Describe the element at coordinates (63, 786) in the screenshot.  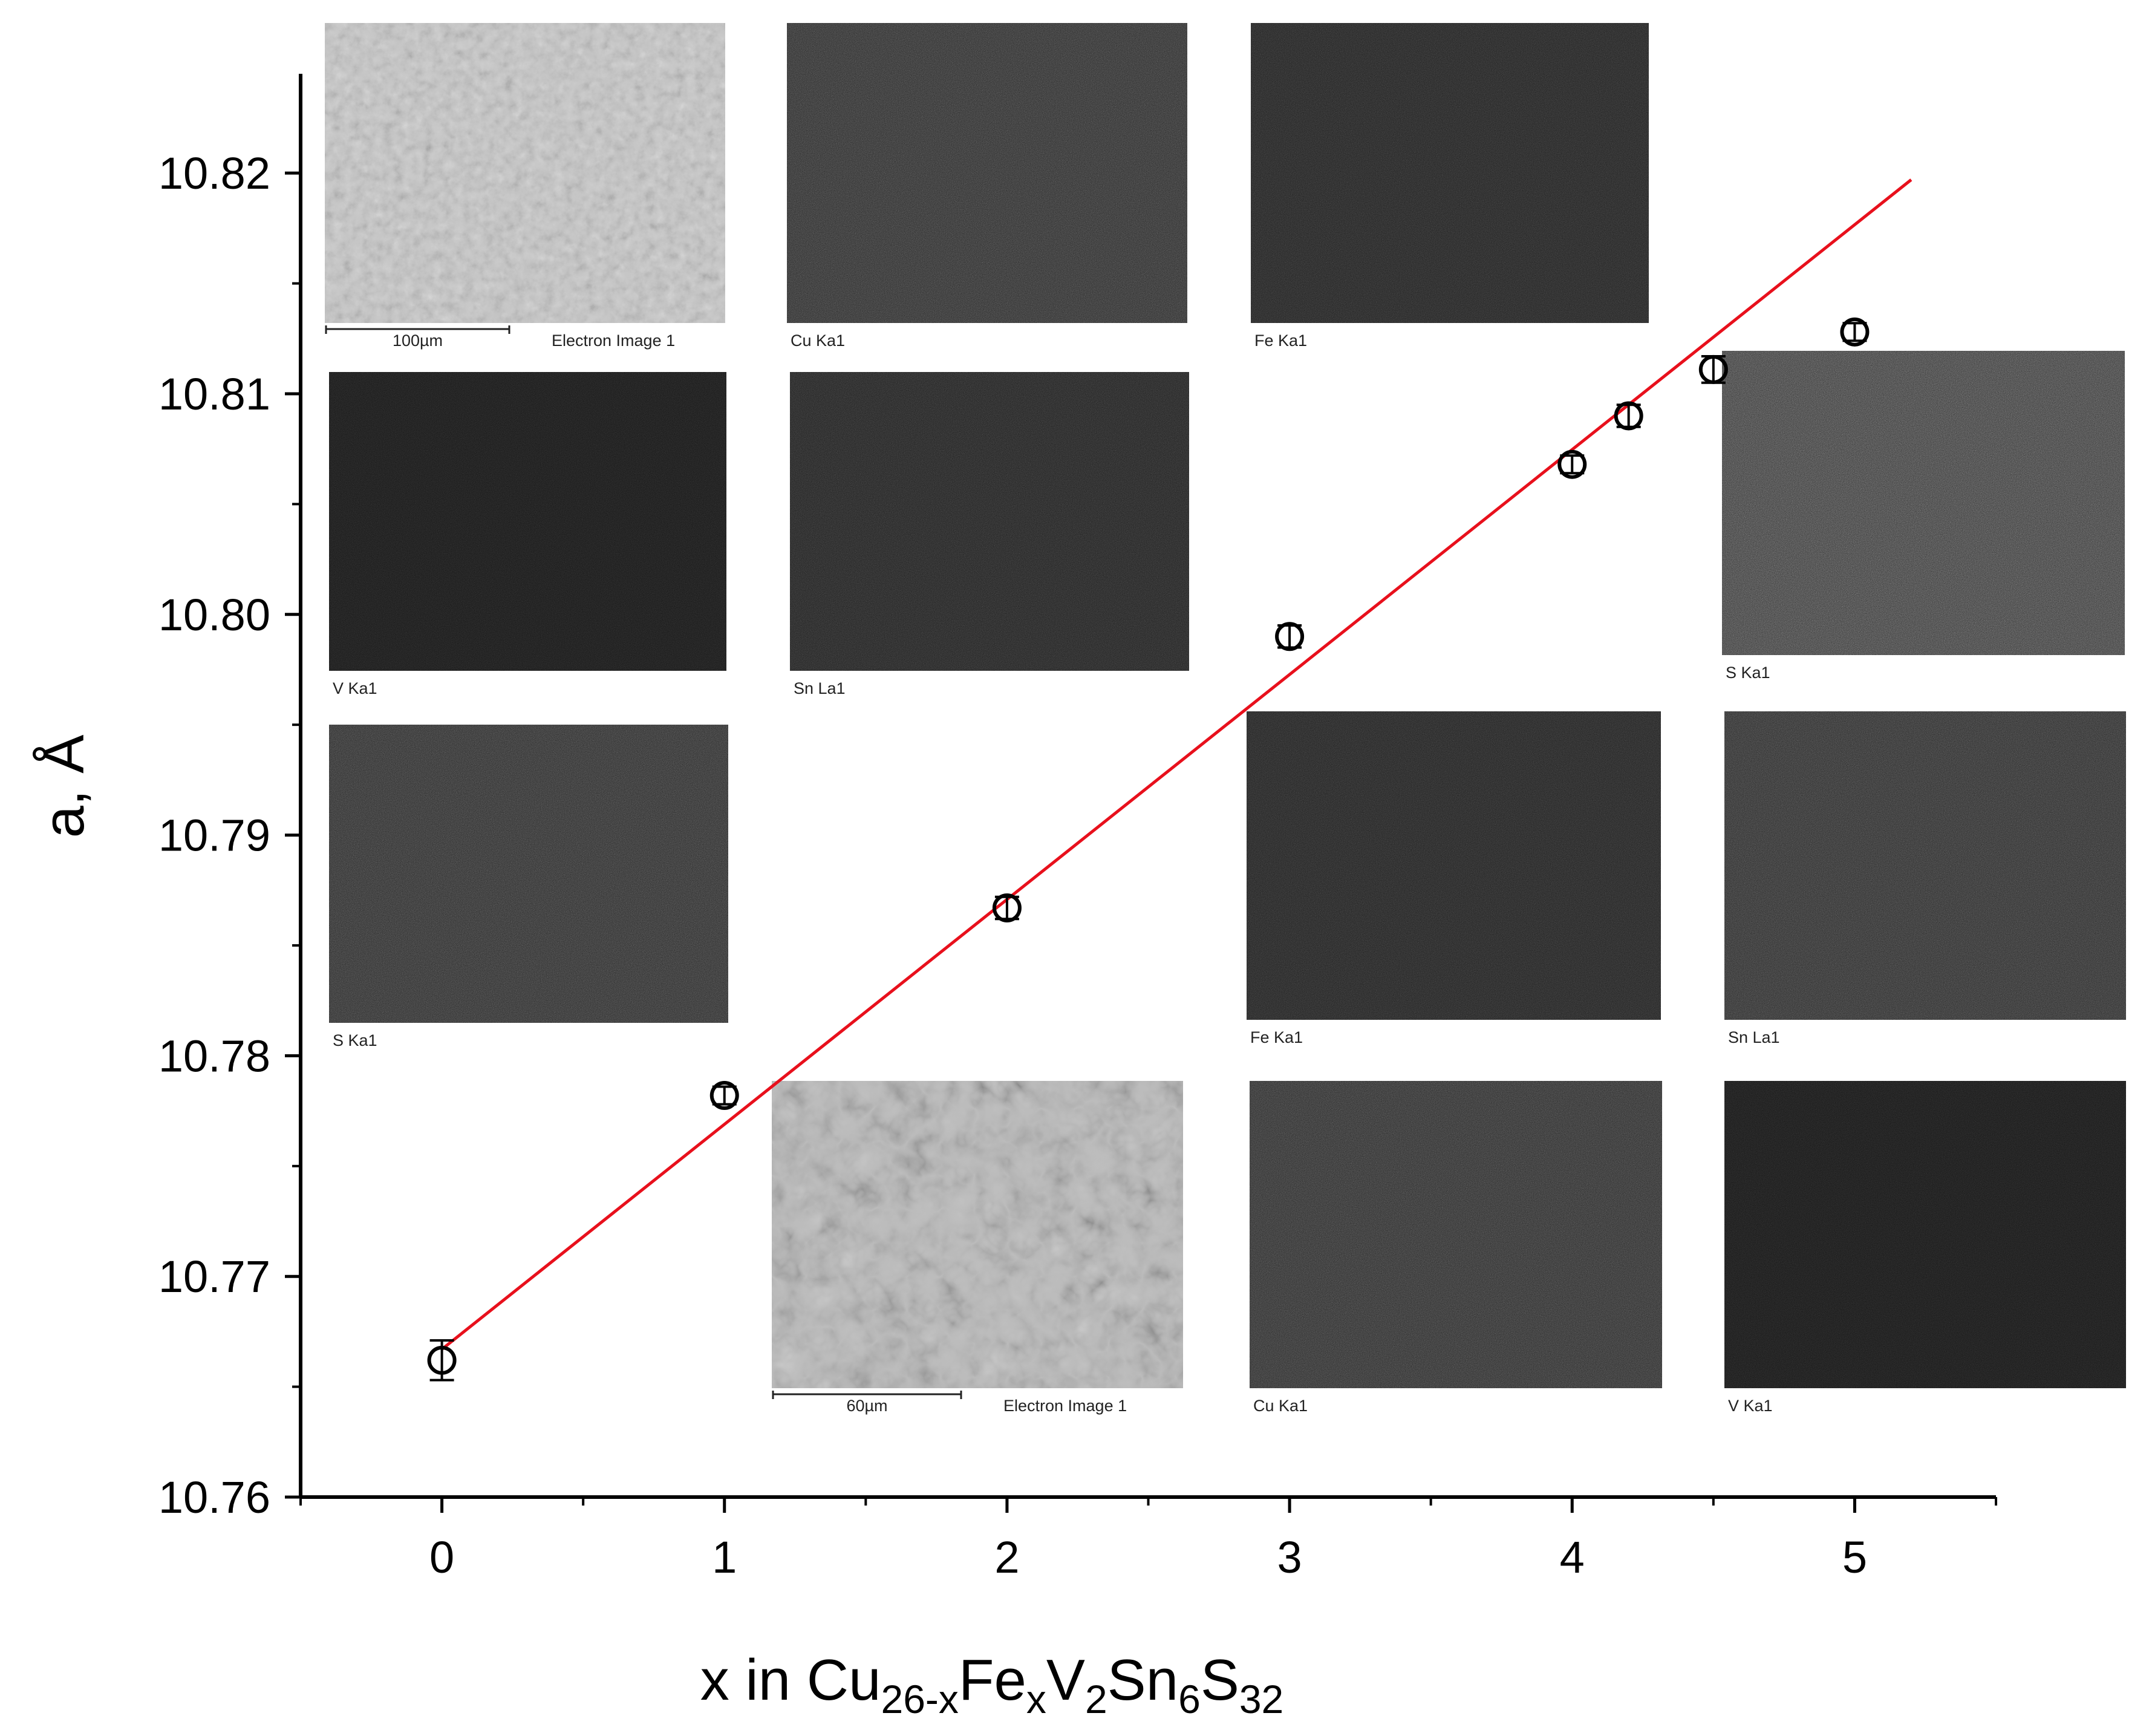
I see `y-axis-title: a, Å` at that location.